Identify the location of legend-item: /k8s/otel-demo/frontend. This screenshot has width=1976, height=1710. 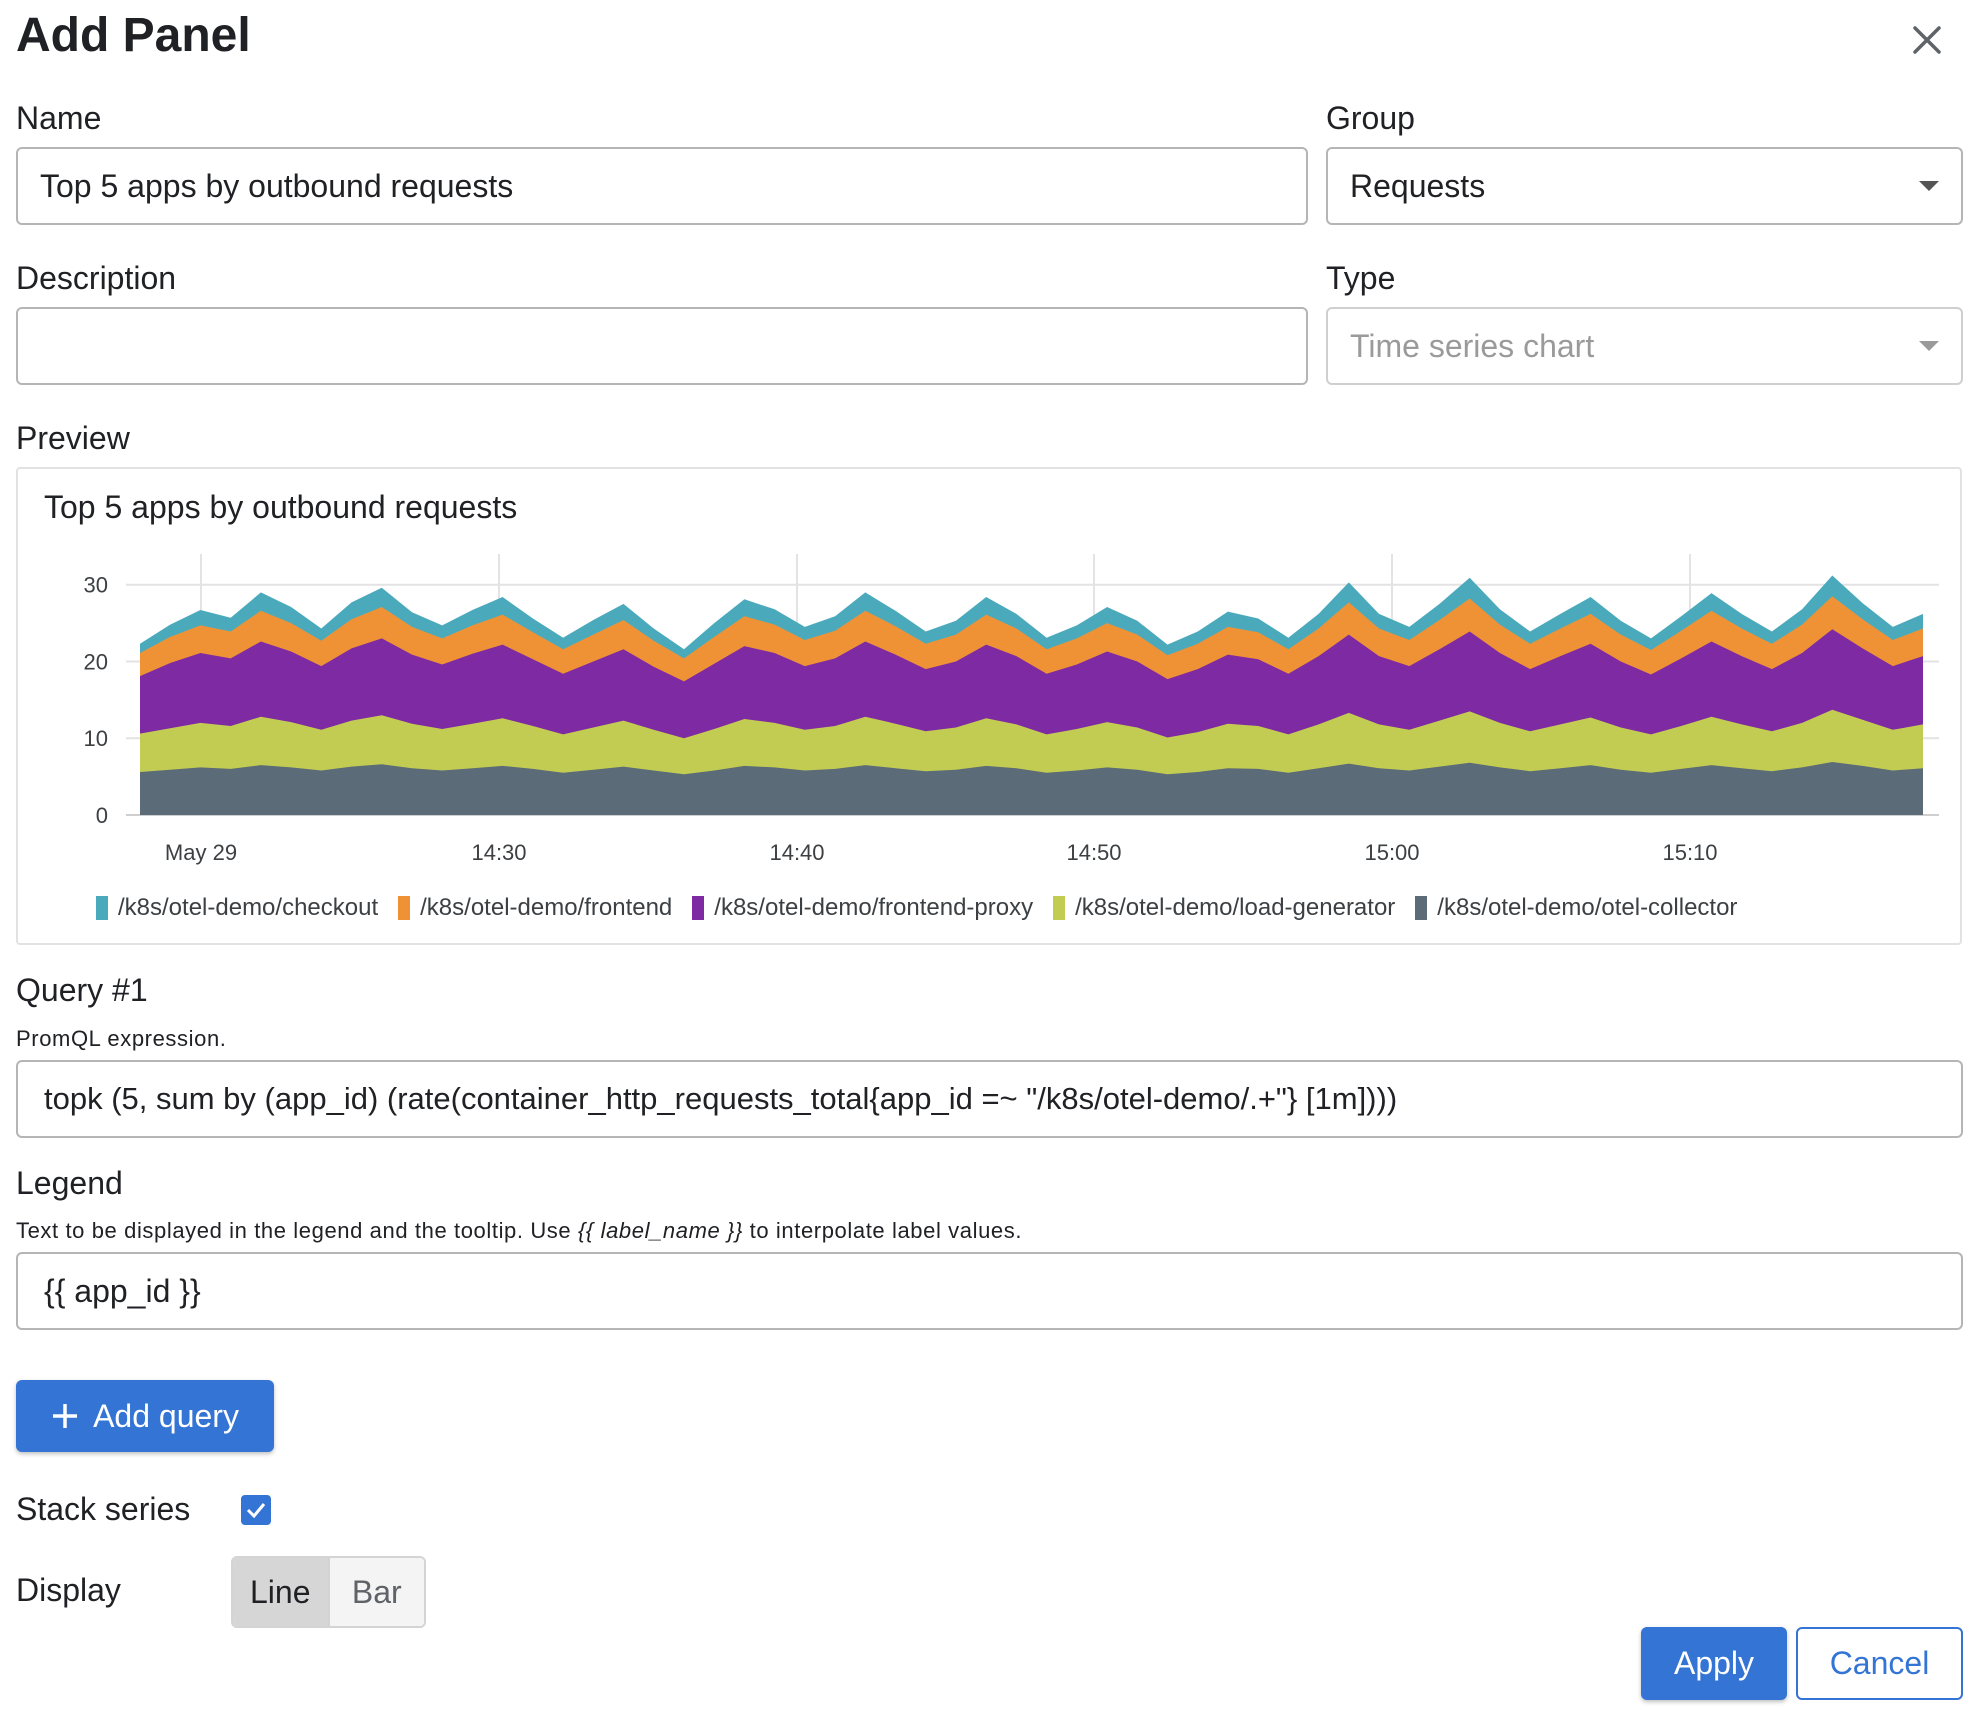
(535, 908).